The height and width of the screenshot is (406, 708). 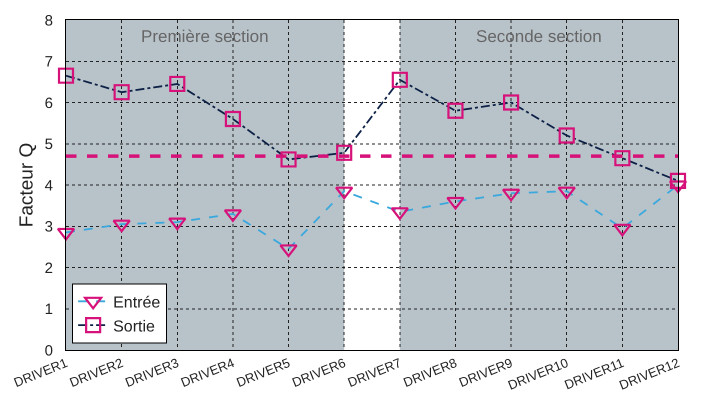 I want to click on legend-label: Sortie, so click(x=134, y=327).